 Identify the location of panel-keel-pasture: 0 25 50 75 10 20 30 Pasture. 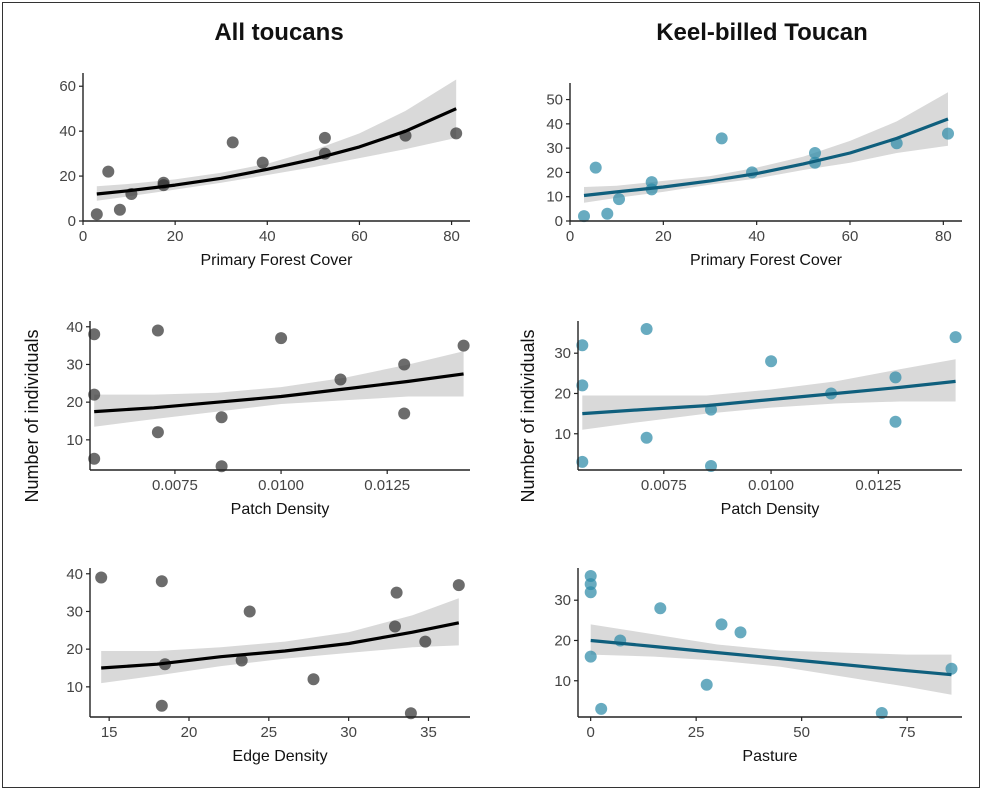
(758, 666).